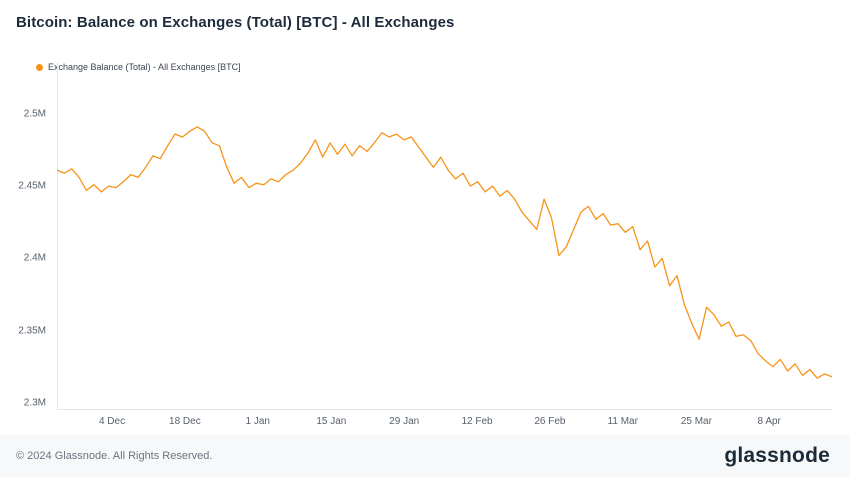  I want to click on x-tick-label: 11 Mar, so click(622, 421).